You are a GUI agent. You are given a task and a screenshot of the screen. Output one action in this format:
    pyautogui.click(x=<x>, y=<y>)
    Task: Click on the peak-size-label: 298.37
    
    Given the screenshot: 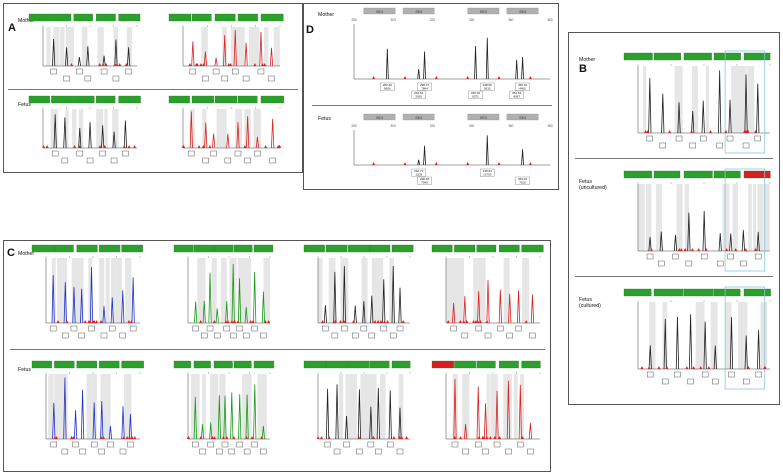 What is the action you would take?
    pyautogui.click(x=425, y=85)
    